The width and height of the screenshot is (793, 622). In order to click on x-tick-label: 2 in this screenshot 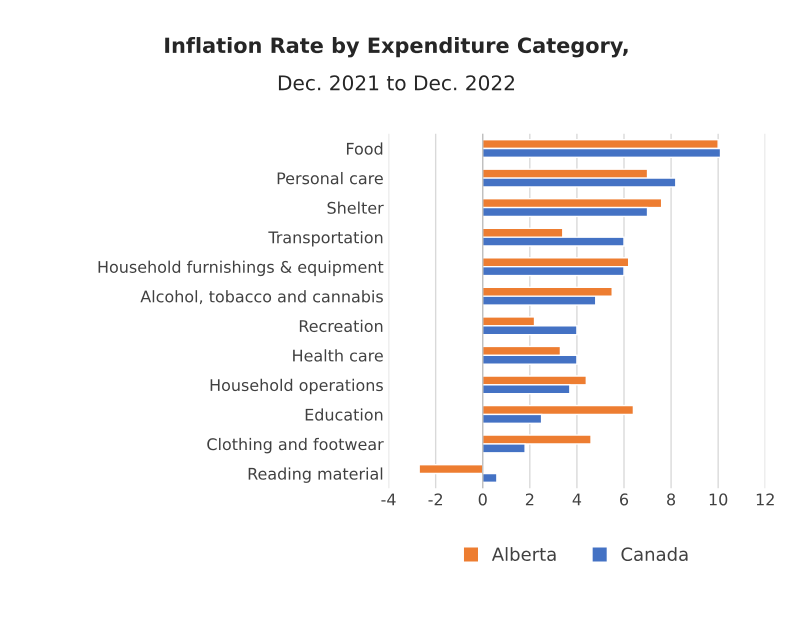, I will do `click(530, 499)`.